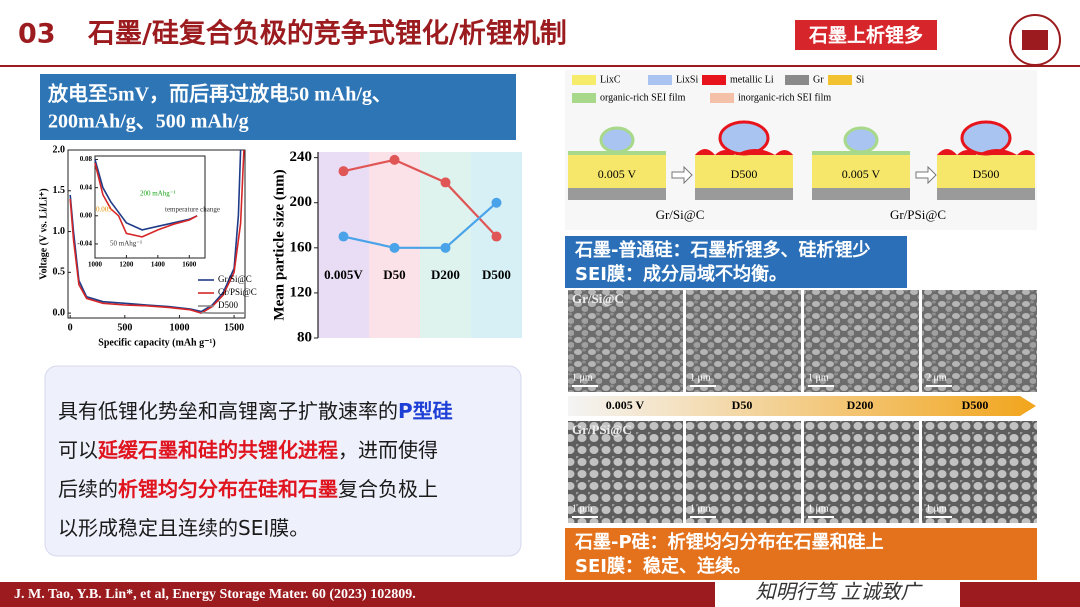  Describe the element at coordinates (189, 265) in the screenshot. I see `x-tick-label: 1600` at that location.